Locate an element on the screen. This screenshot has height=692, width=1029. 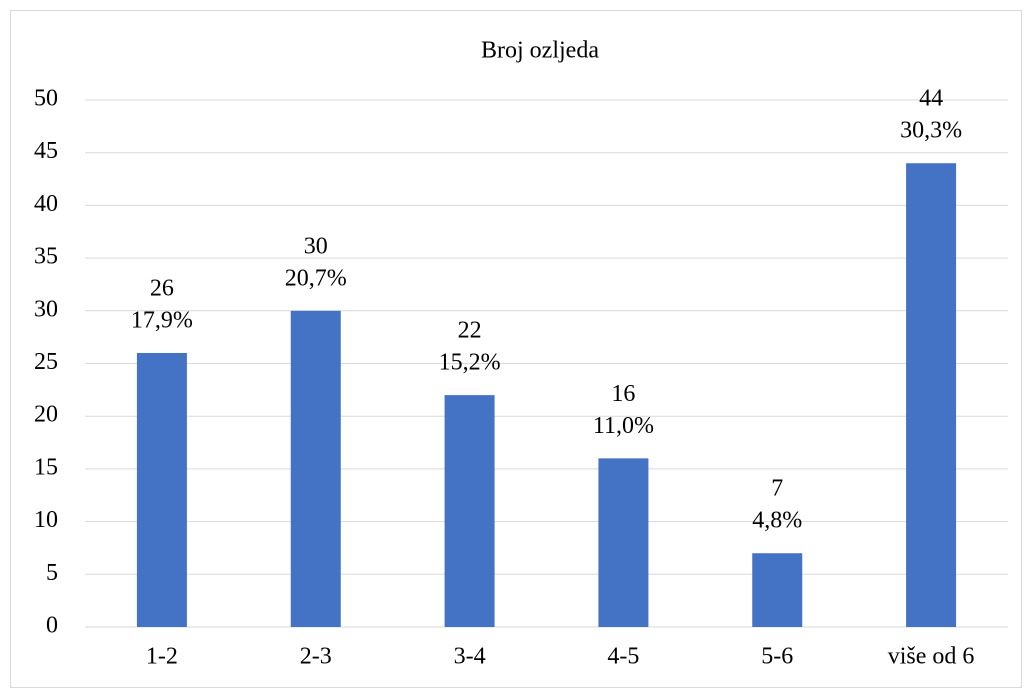
value-label: 26 is located at coordinates (162, 288).